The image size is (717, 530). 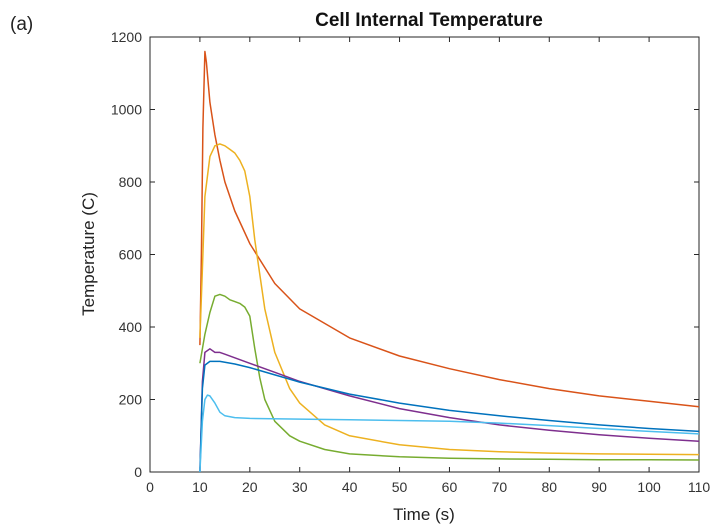 I want to click on y-tick-label: 0, so click(x=138, y=472).